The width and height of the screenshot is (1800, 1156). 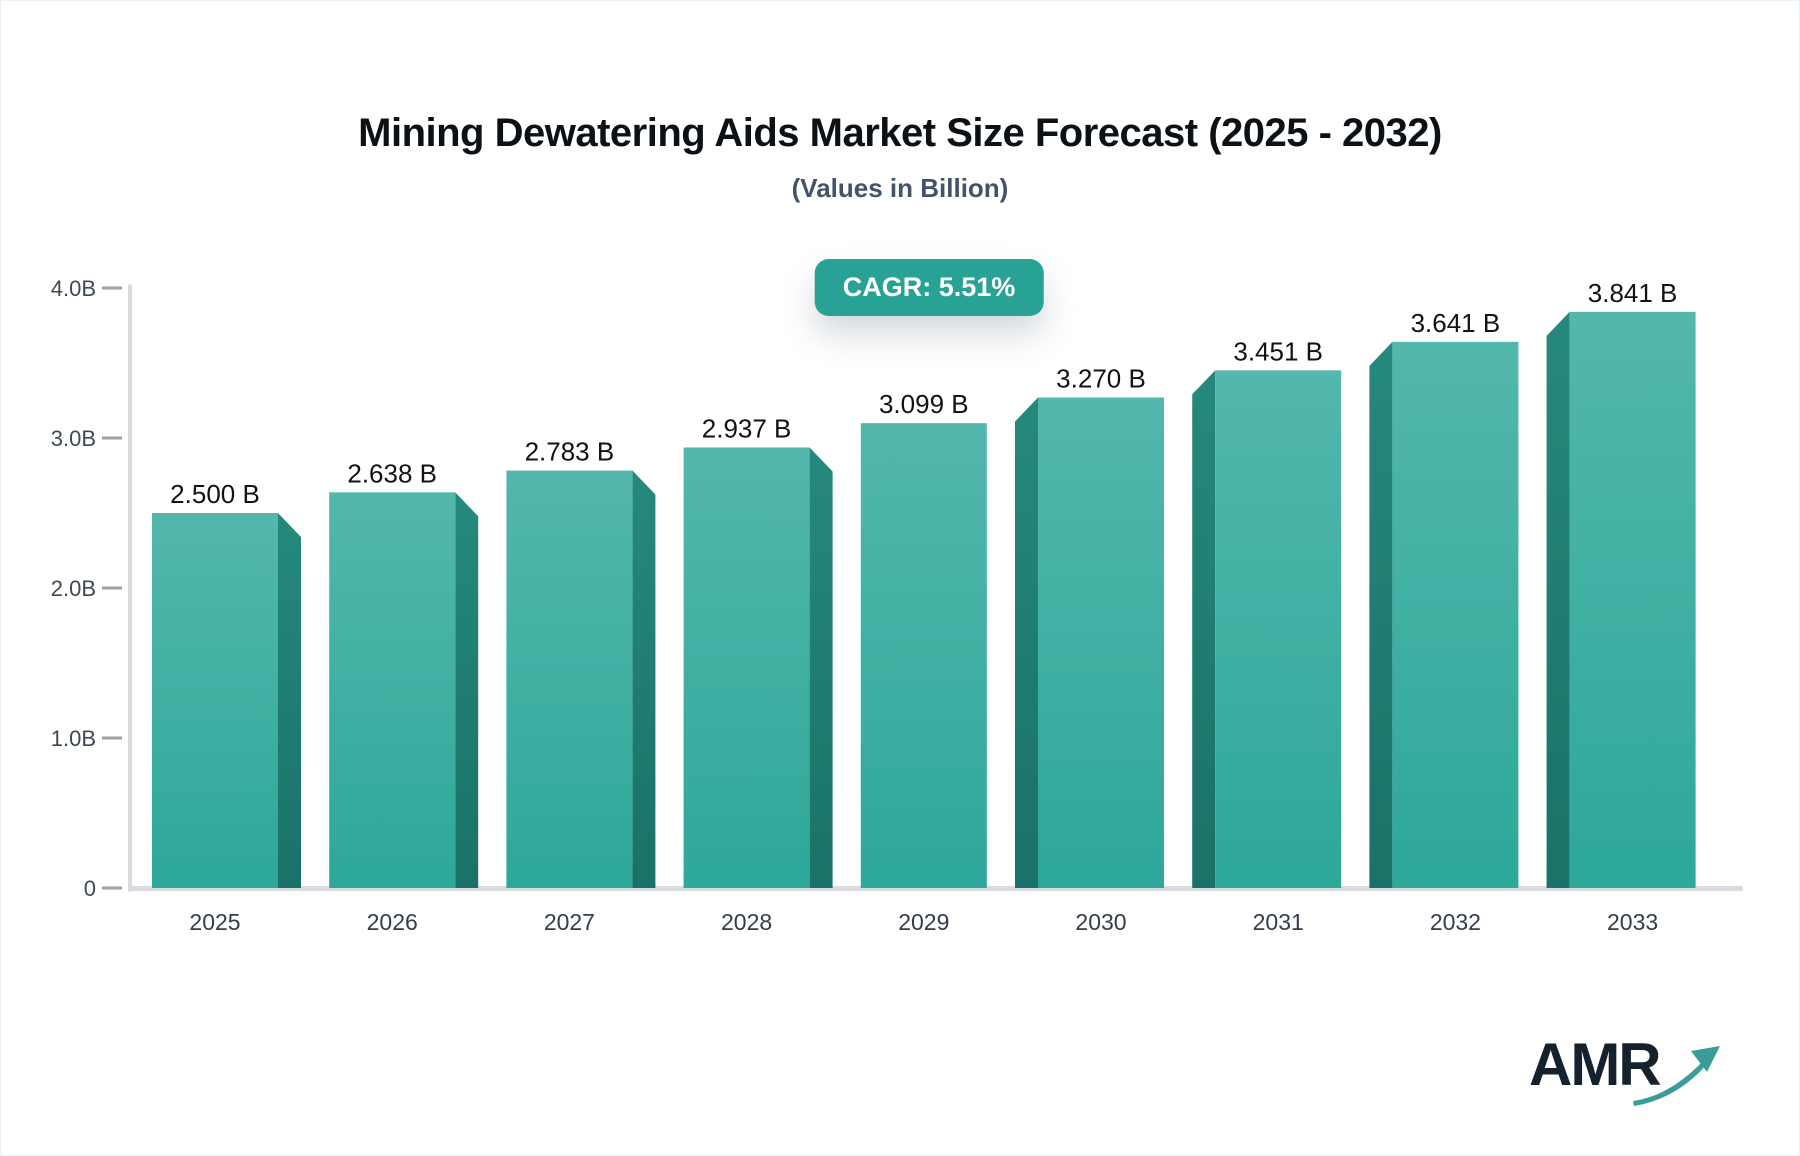 What do you see at coordinates (130, 588) in the screenshot?
I see `y-axis-line` at bounding box center [130, 588].